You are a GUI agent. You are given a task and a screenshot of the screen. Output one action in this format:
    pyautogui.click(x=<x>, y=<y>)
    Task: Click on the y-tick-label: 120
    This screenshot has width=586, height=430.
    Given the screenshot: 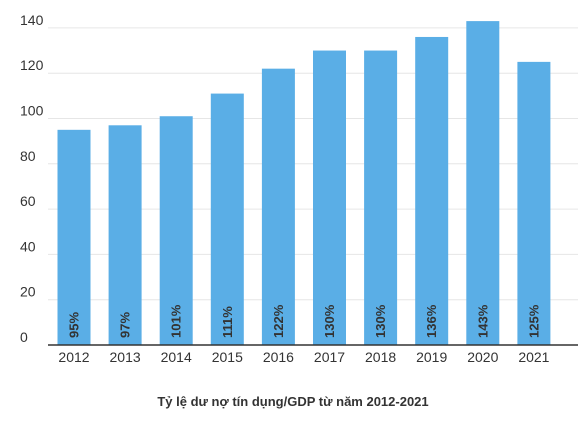 What is the action you would take?
    pyautogui.click(x=32, y=65)
    